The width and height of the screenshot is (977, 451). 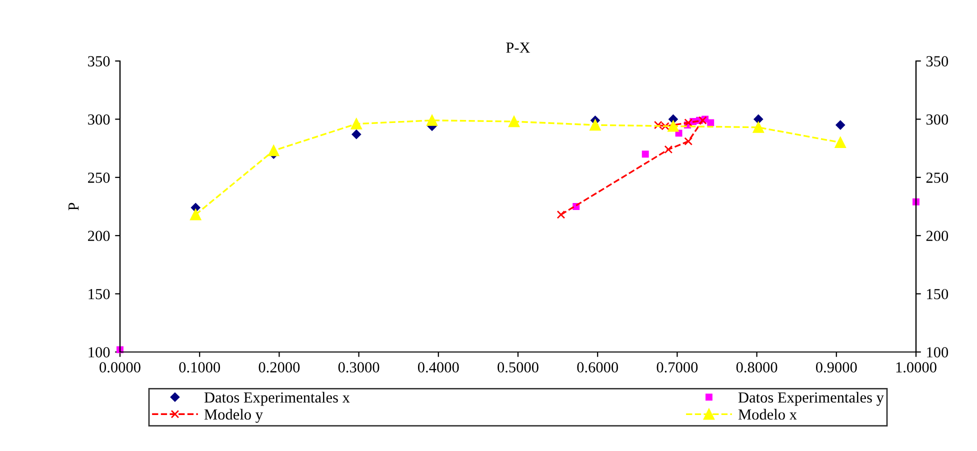 What do you see at coordinates (937, 119) in the screenshot?
I see `y2-tick-label: 300` at bounding box center [937, 119].